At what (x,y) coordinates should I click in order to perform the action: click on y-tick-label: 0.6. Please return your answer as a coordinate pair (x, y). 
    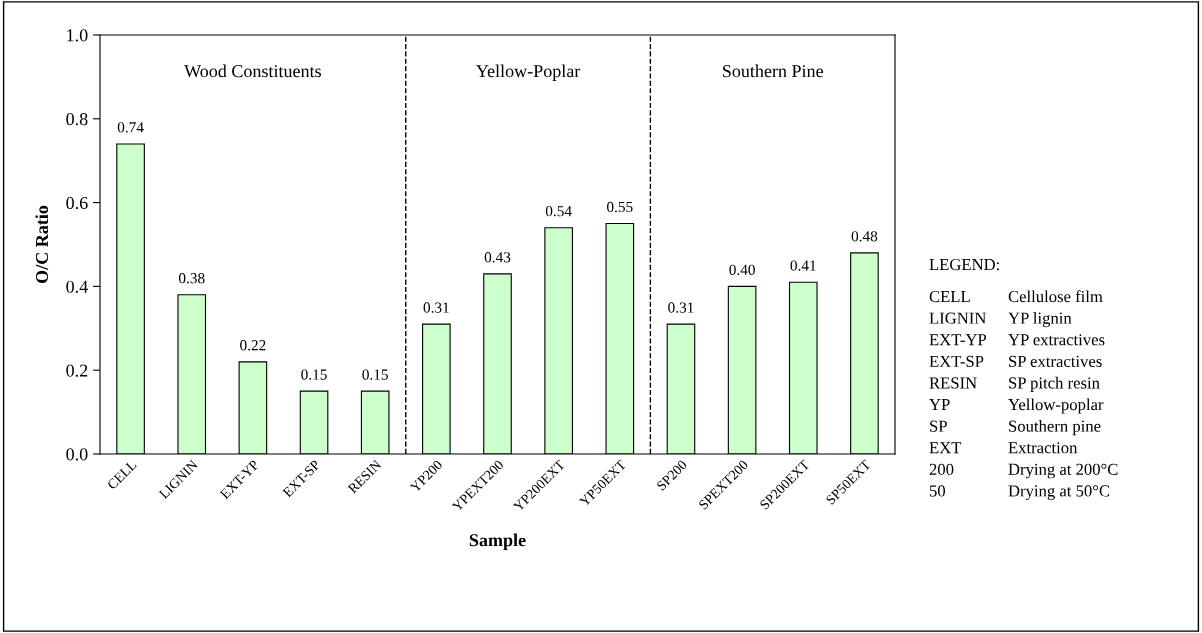
    Looking at the image, I should click on (77, 203).